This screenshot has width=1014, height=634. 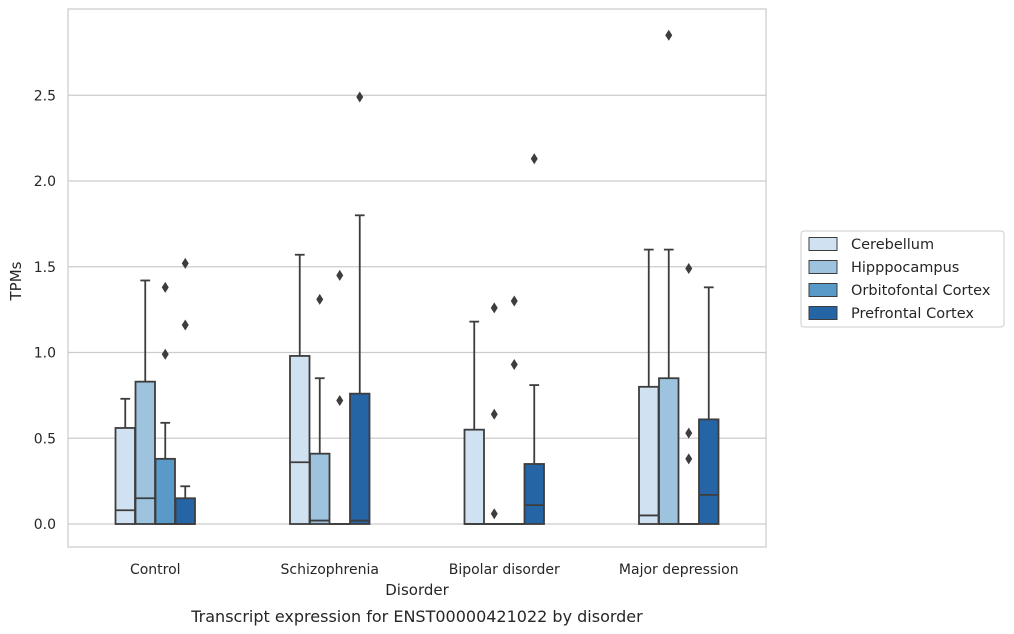 What do you see at coordinates (155, 570) in the screenshot?
I see `x-tick-label: Control` at bounding box center [155, 570].